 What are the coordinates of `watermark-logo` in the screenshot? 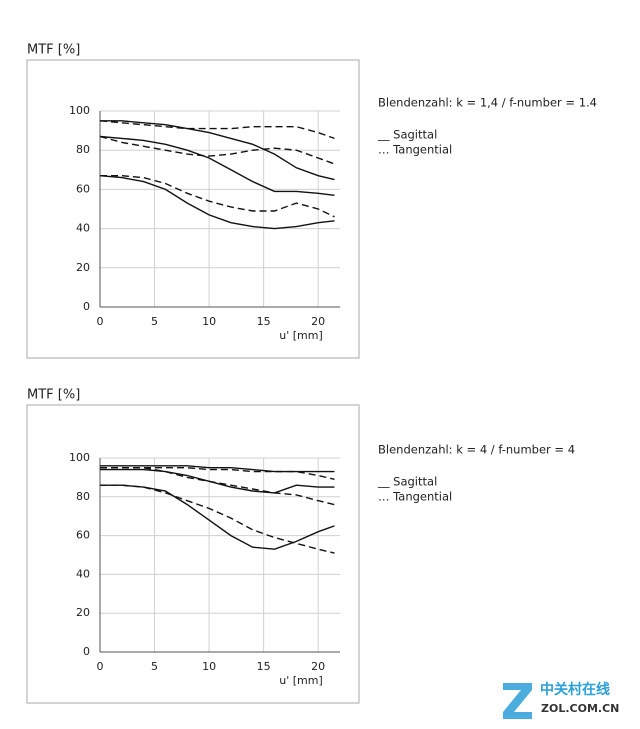 It's located at (517, 701).